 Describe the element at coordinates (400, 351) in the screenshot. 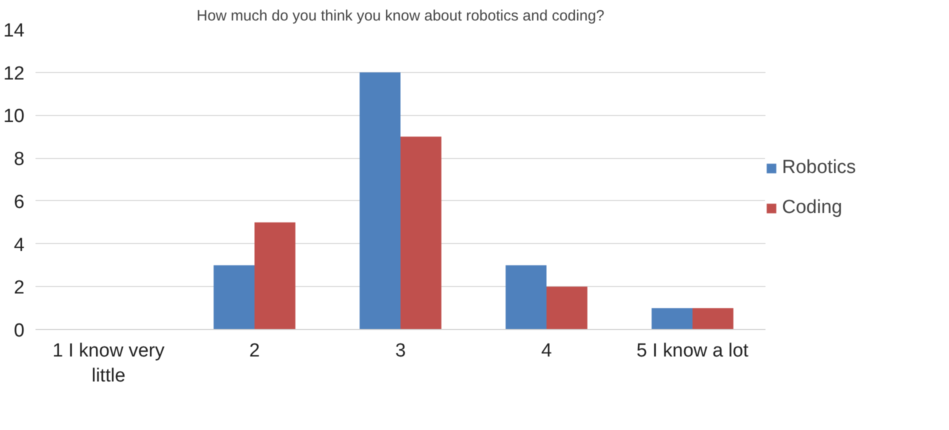

I see `x-tick-label: 3` at that location.